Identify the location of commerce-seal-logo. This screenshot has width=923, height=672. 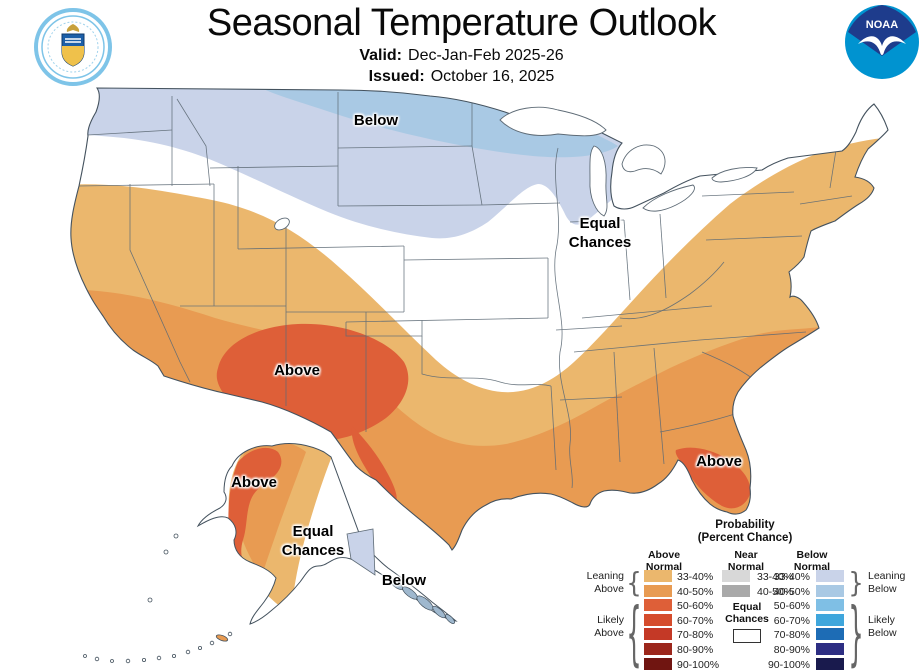
(73, 49).